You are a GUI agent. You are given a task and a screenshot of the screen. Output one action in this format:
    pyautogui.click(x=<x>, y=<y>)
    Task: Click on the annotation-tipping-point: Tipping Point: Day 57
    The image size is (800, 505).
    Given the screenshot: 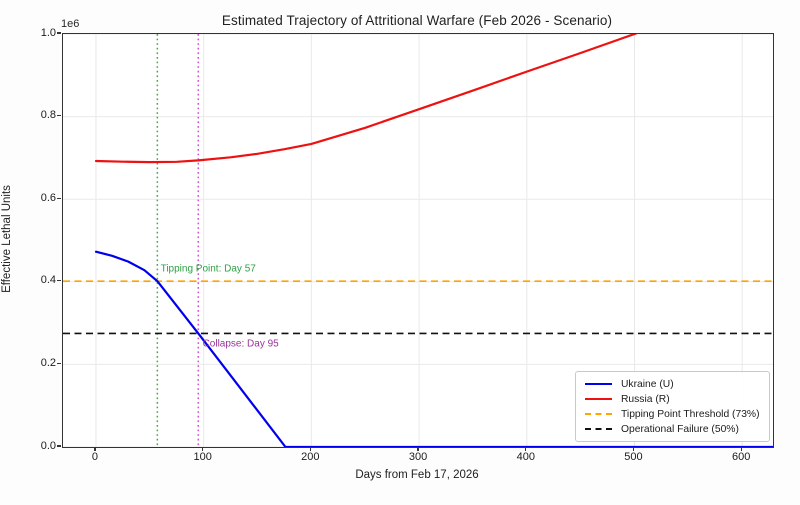 What is the action you would take?
    pyautogui.click(x=208, y=269)
    